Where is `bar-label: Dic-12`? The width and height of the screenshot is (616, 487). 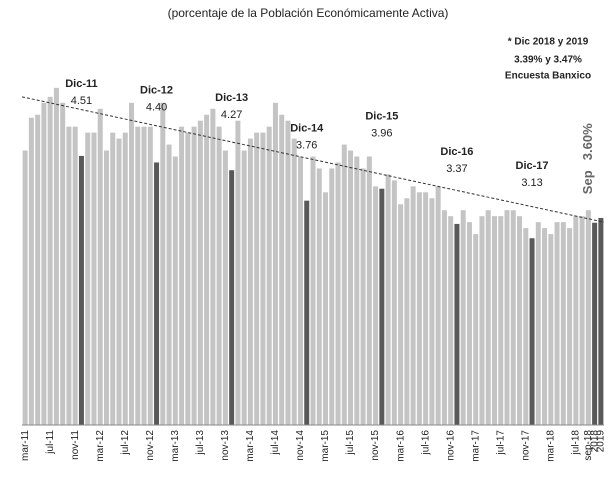
bar-label: Dic-12 is located at coordinates (156, 90).